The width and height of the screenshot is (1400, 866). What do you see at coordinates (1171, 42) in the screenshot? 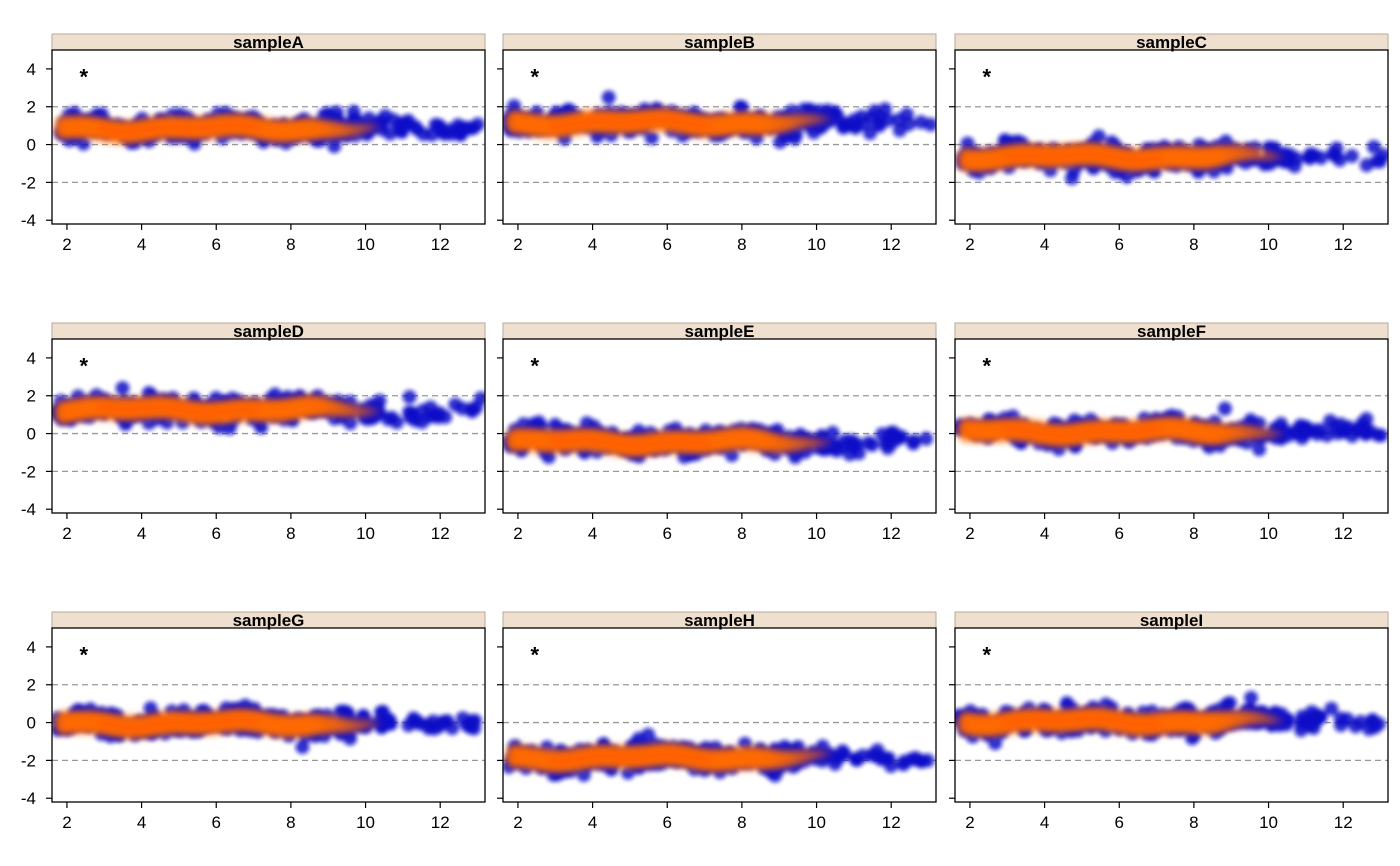
I see `panel-title: sampleC` at bounding box center [1171, 42].